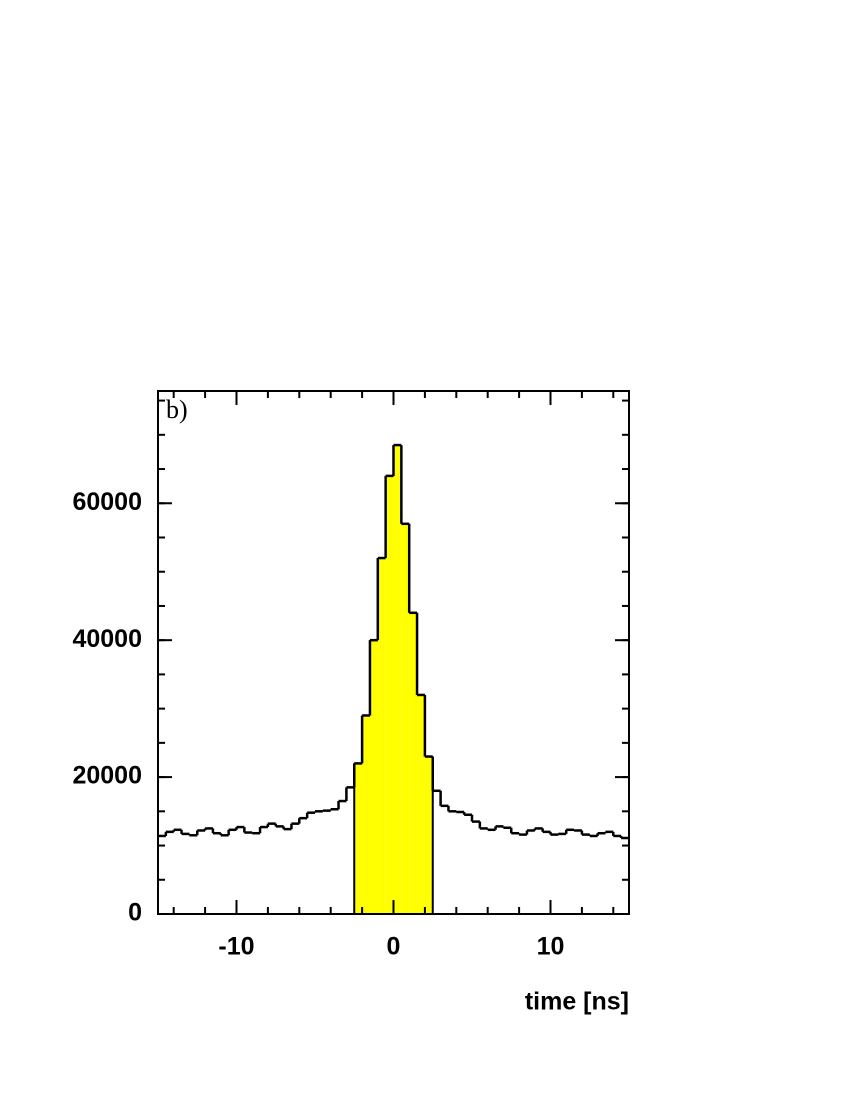 The image size is (850, 1100). What do you see at coordinates (107, 776) in the screenshot?
I see `y-tick-label: 20000` at bounding box center [107, 776].